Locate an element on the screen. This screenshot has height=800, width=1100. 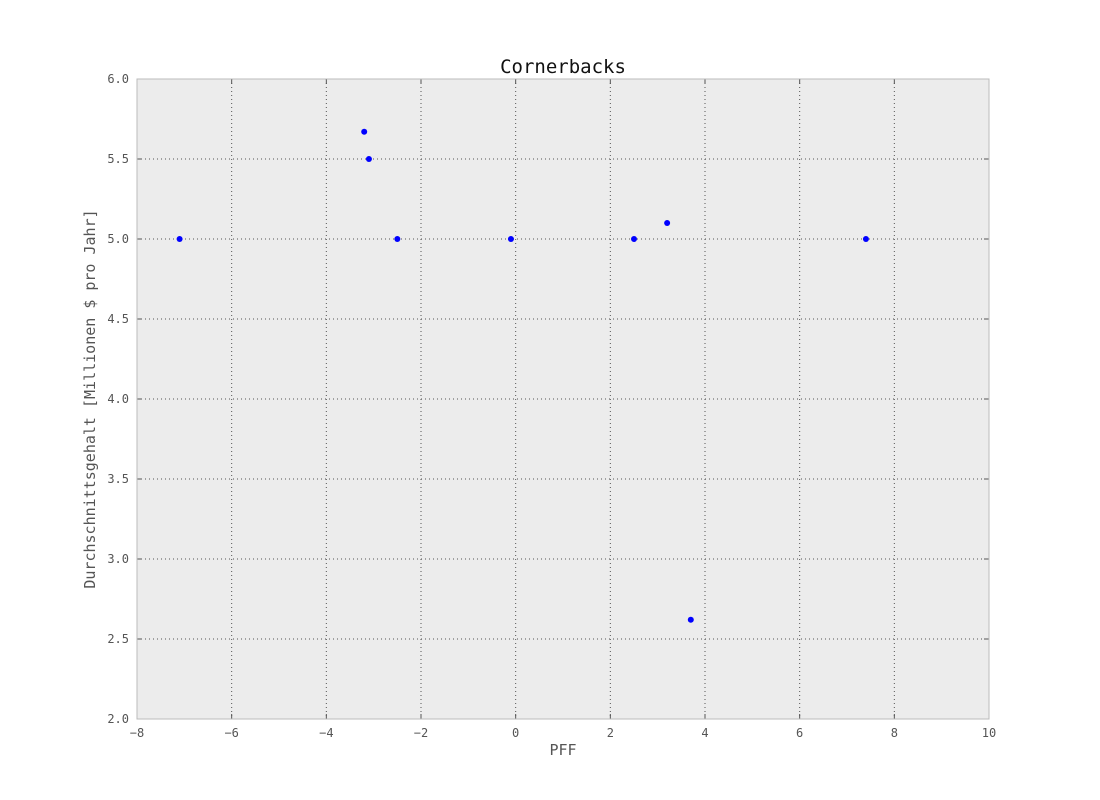
x-tick-label: 2 is located at coordinates (610, 733).